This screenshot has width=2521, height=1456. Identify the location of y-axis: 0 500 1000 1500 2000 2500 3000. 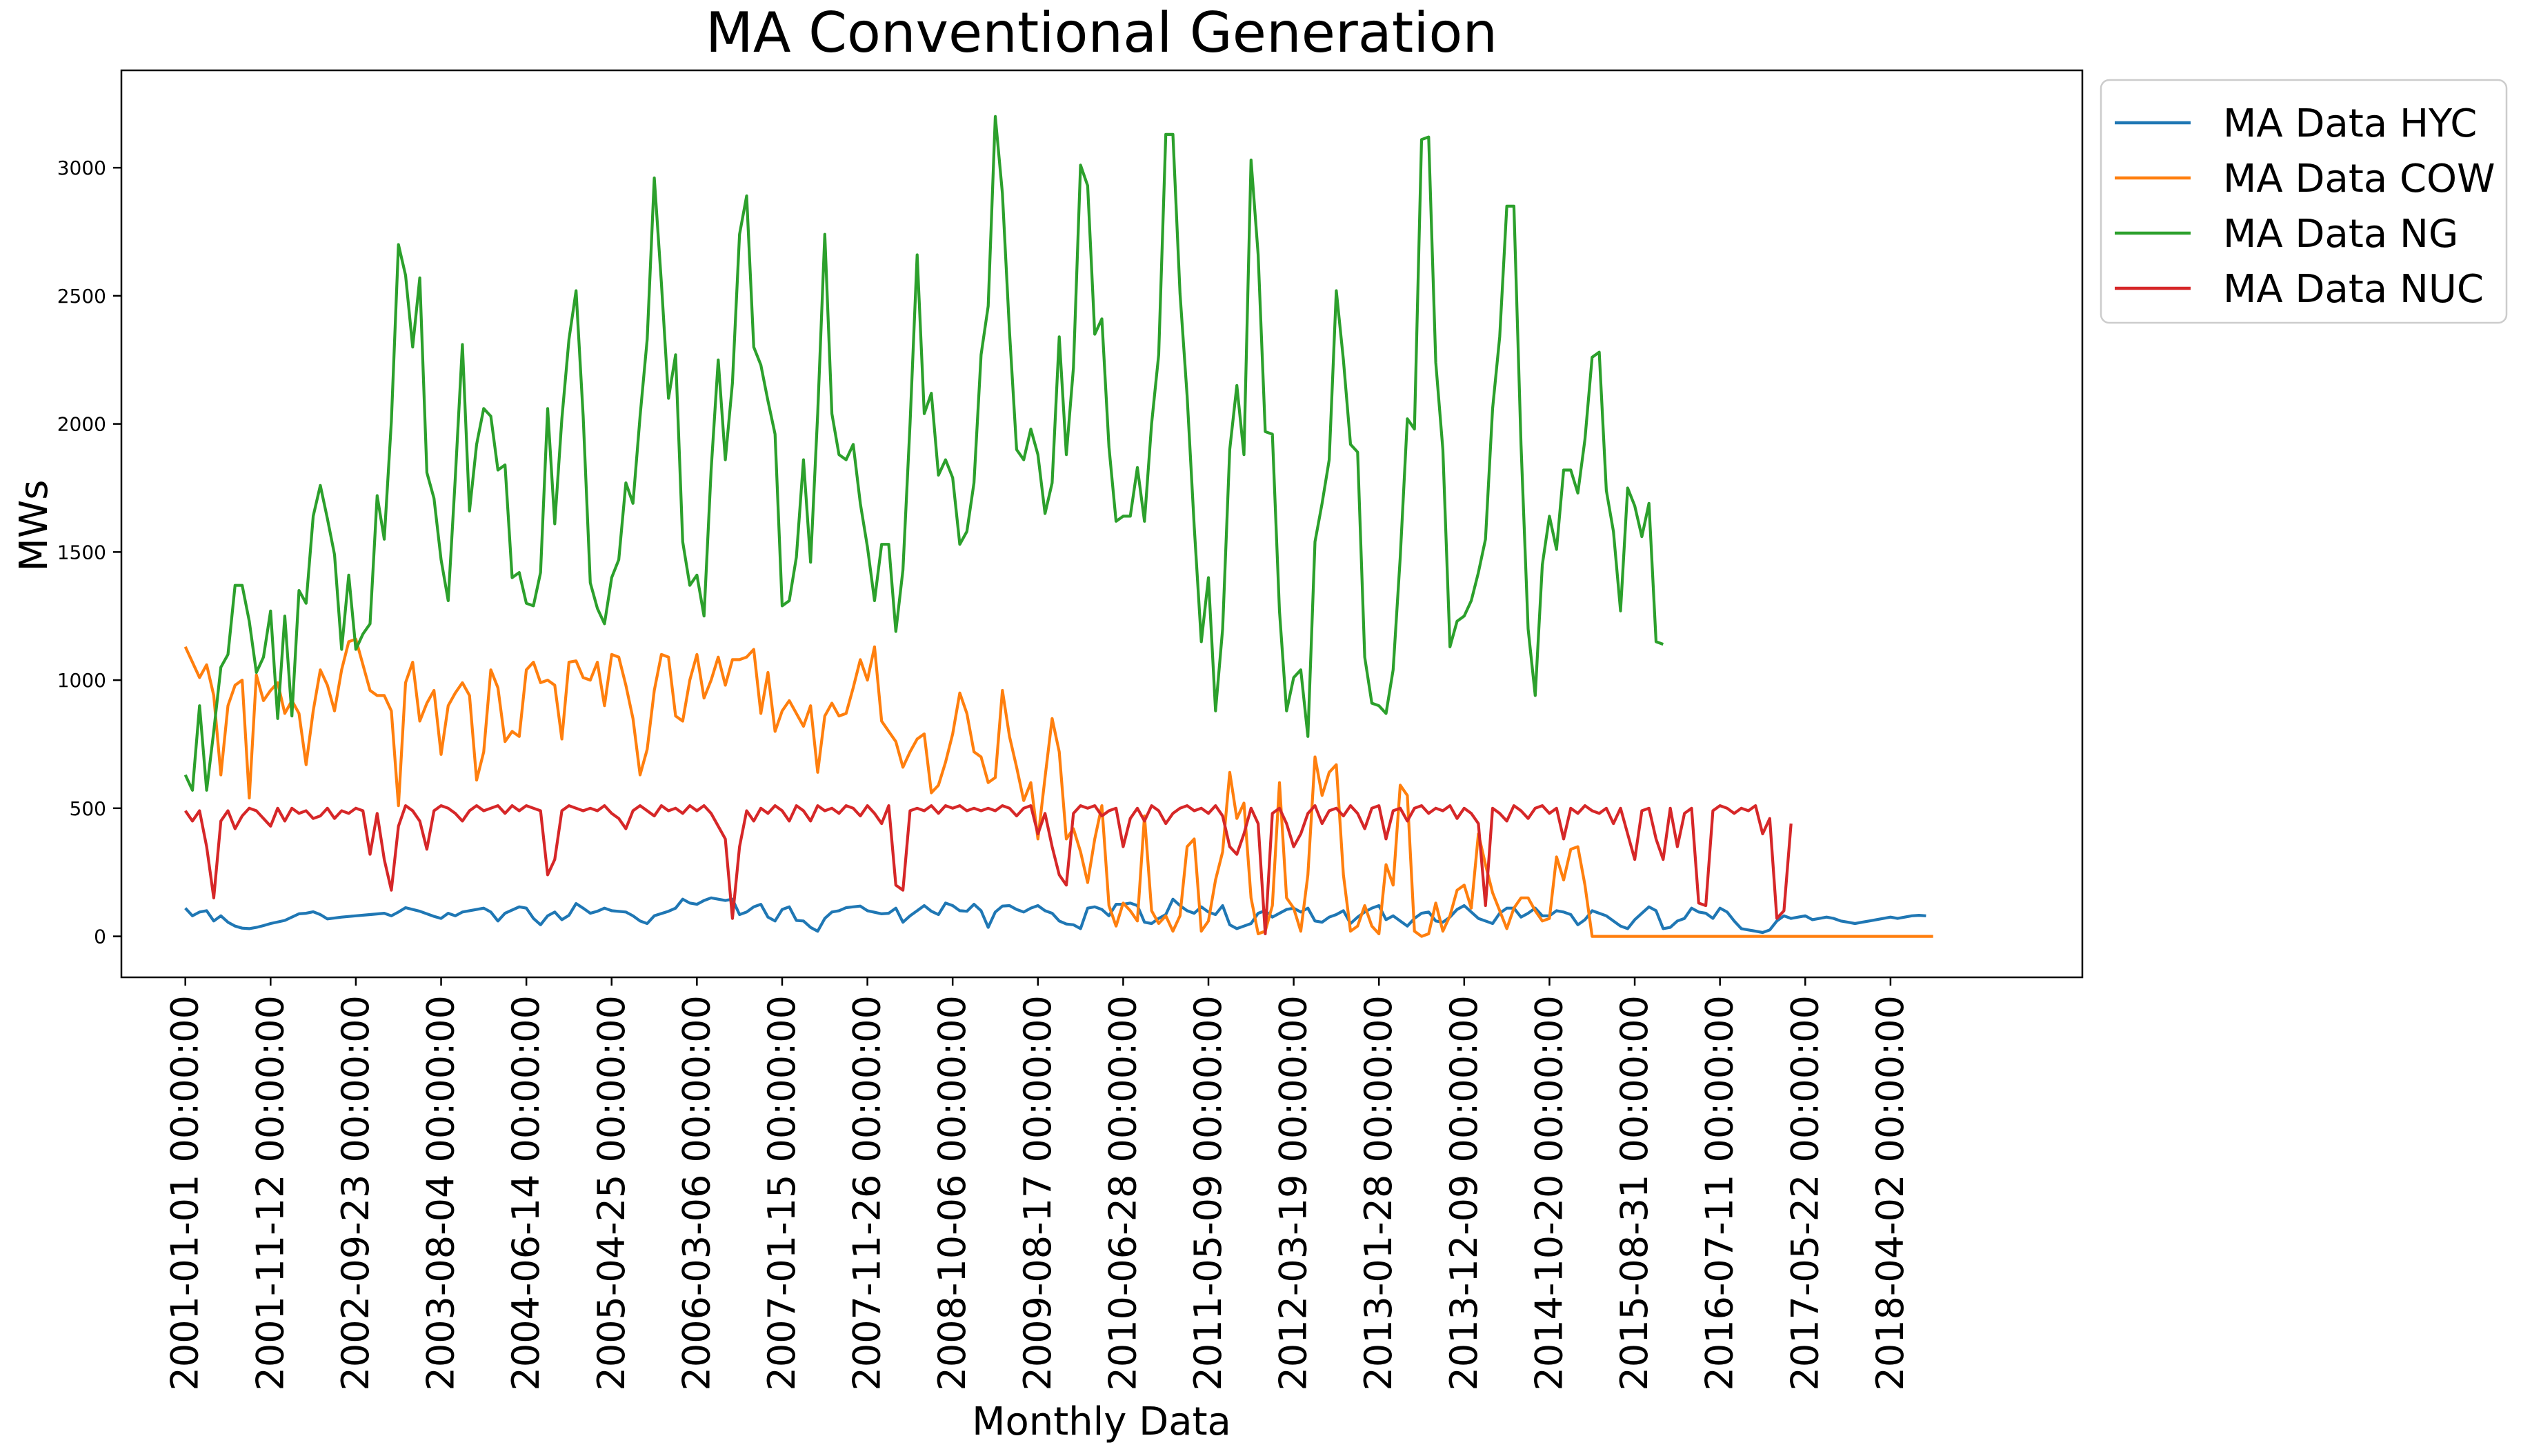
(89, 552).